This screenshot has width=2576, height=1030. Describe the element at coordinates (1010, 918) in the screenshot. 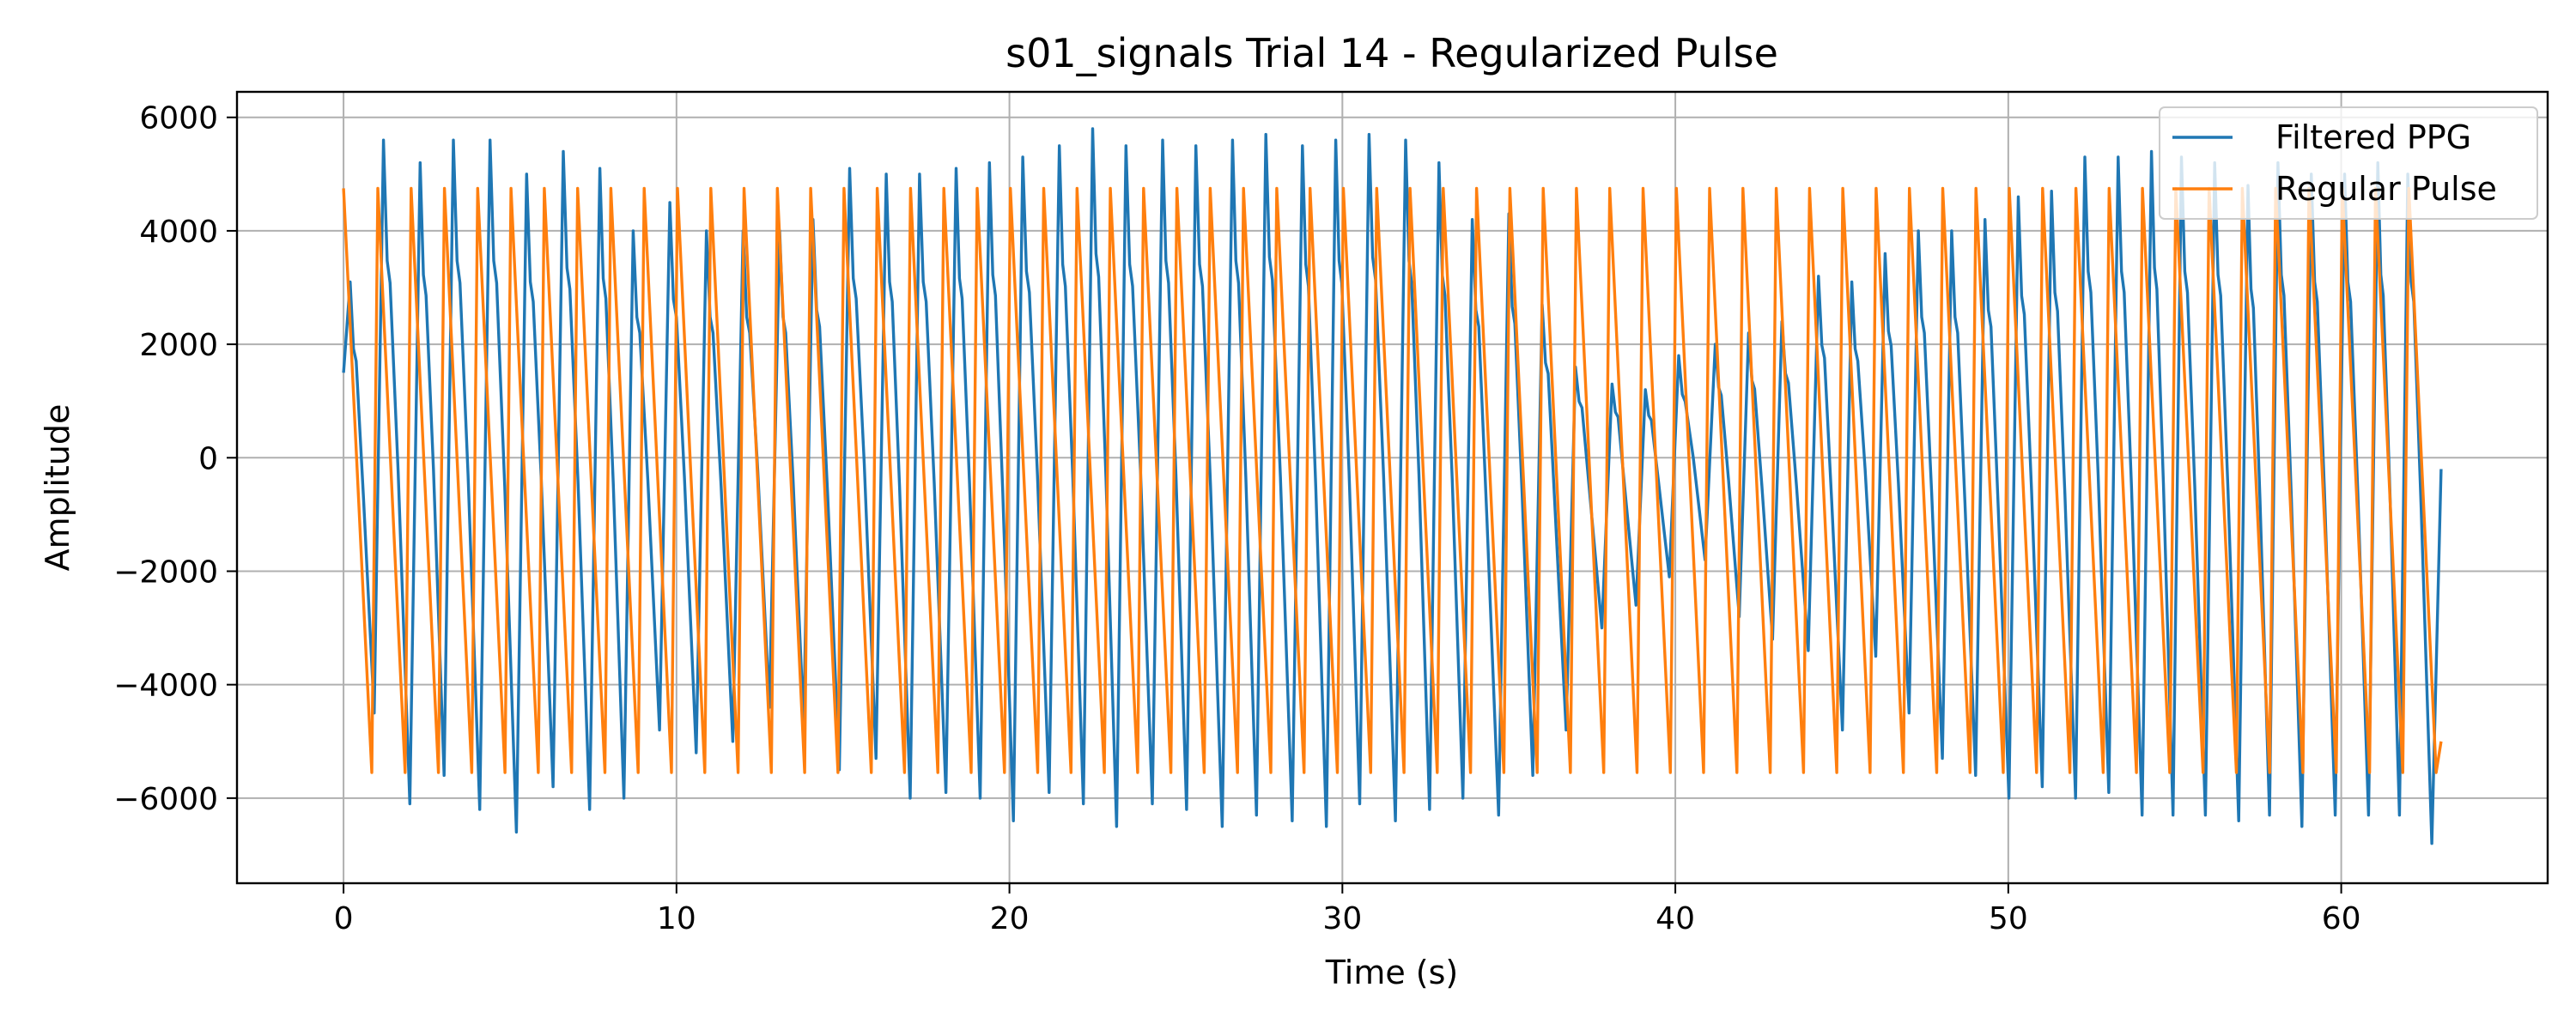

I see `x-tick-label: 20` at that location.